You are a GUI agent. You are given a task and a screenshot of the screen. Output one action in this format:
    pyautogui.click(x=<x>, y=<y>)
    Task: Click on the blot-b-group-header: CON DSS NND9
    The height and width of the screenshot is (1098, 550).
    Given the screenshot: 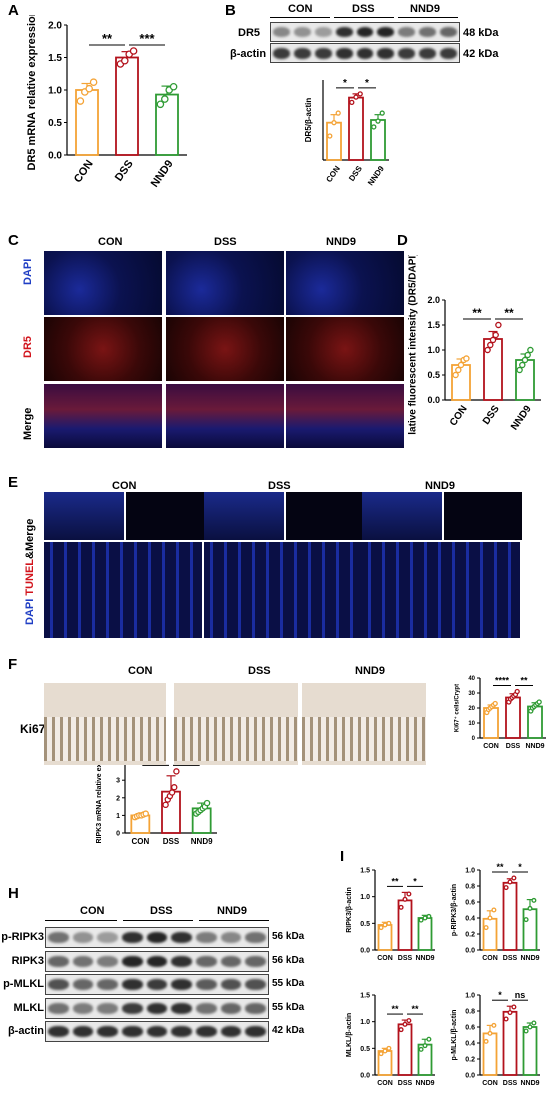 What is the action you would take?
    pyautogui.click(x=365, y=11)
    